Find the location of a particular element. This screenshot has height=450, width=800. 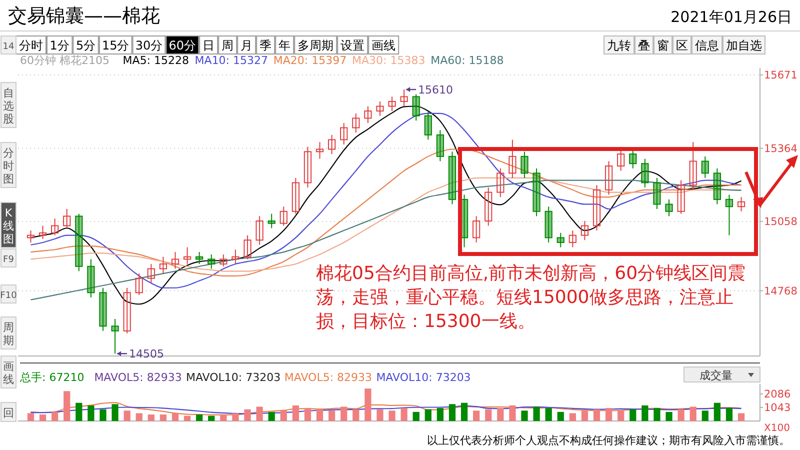

text: 日 is located at coordinates (208, 45).